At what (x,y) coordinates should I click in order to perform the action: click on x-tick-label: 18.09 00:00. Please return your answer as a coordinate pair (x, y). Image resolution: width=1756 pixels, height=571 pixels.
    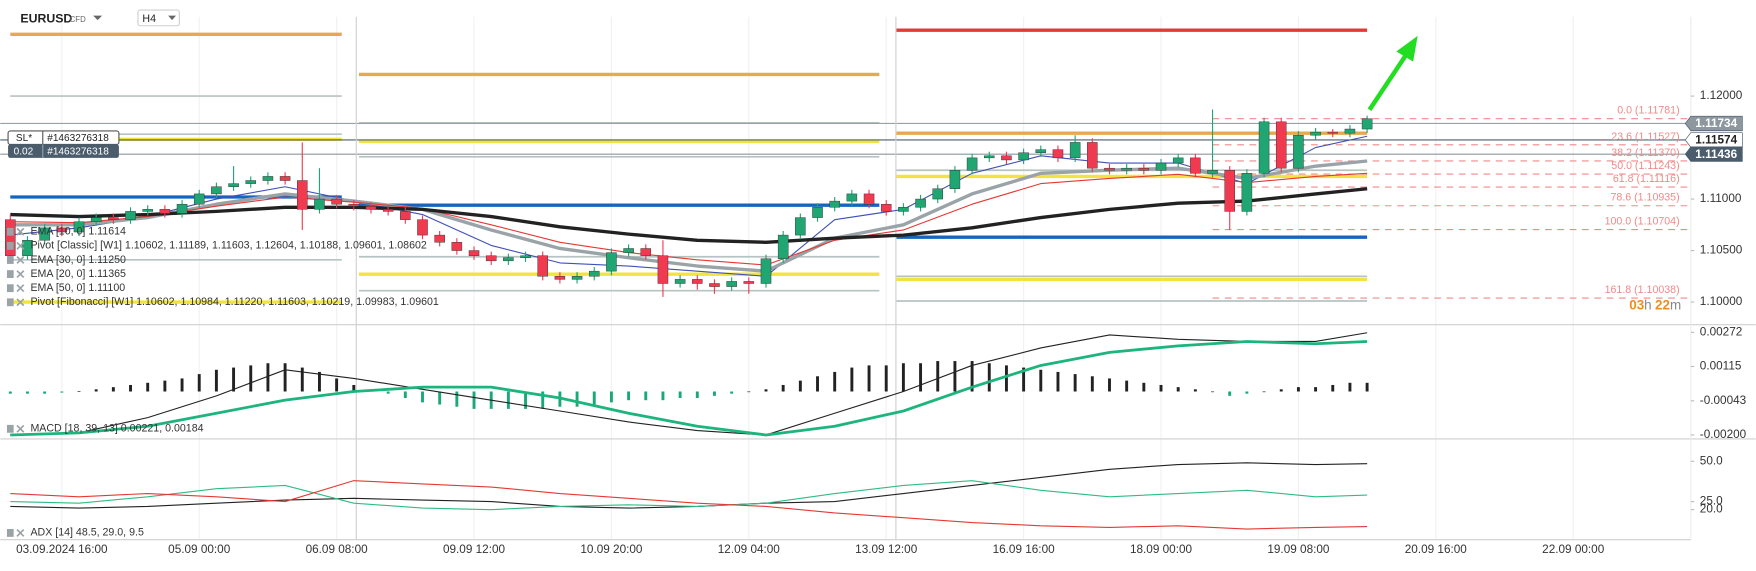
    Looking at the image, I should click on (1161, 549).